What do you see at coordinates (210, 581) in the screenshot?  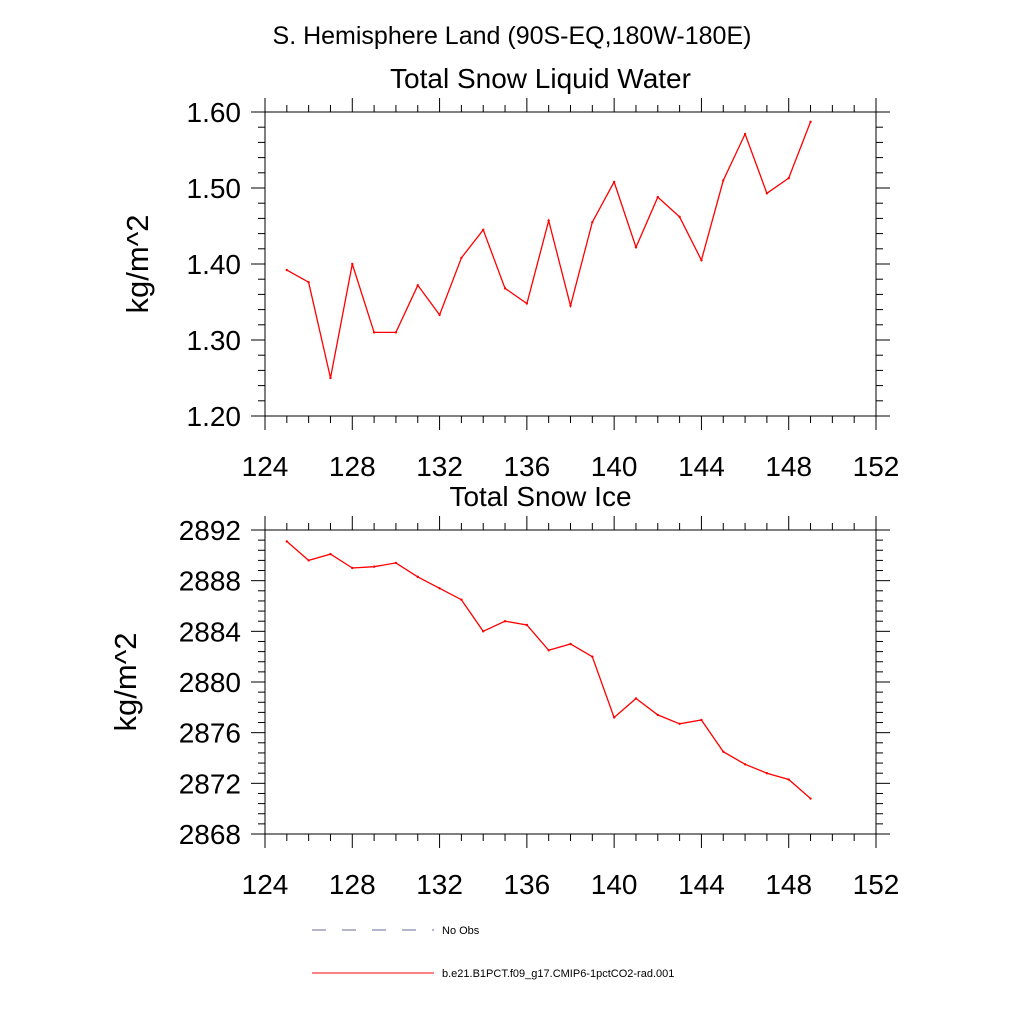 I see `y-tick-label: 2888` at bounding box center [210, 581].